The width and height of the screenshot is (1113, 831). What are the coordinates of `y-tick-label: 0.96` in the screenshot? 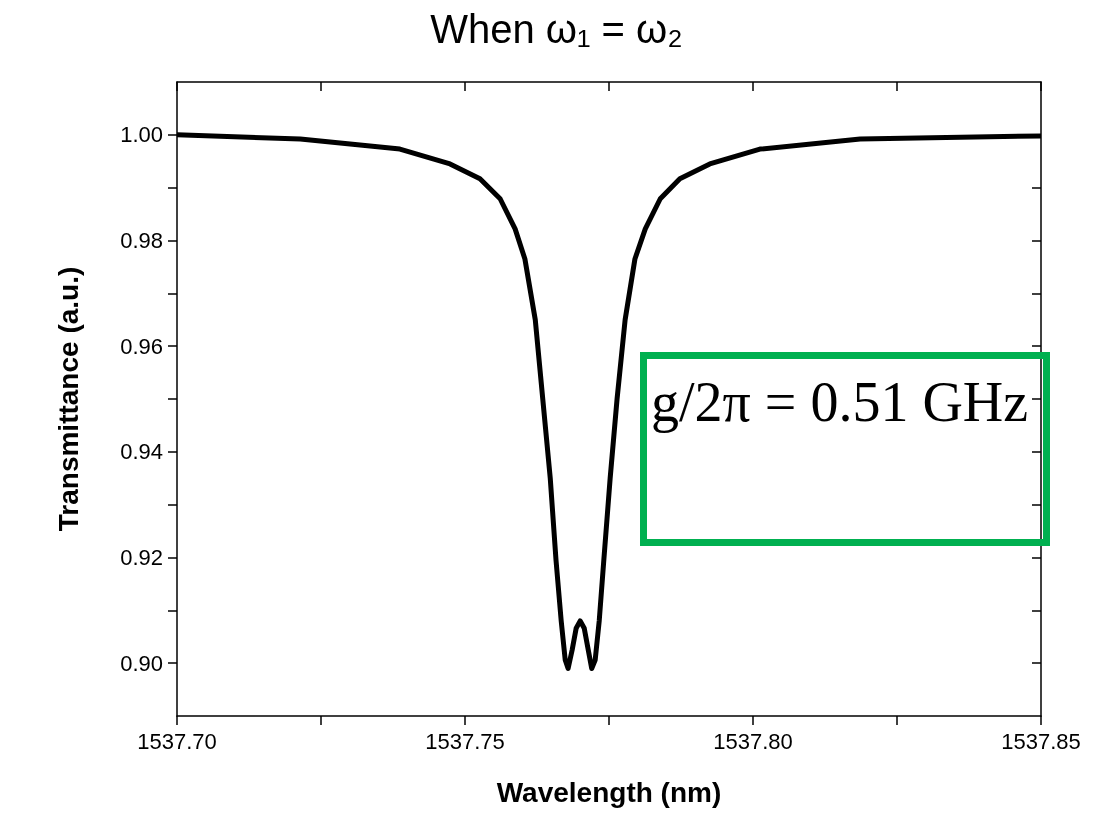 It's located at (141, 346).